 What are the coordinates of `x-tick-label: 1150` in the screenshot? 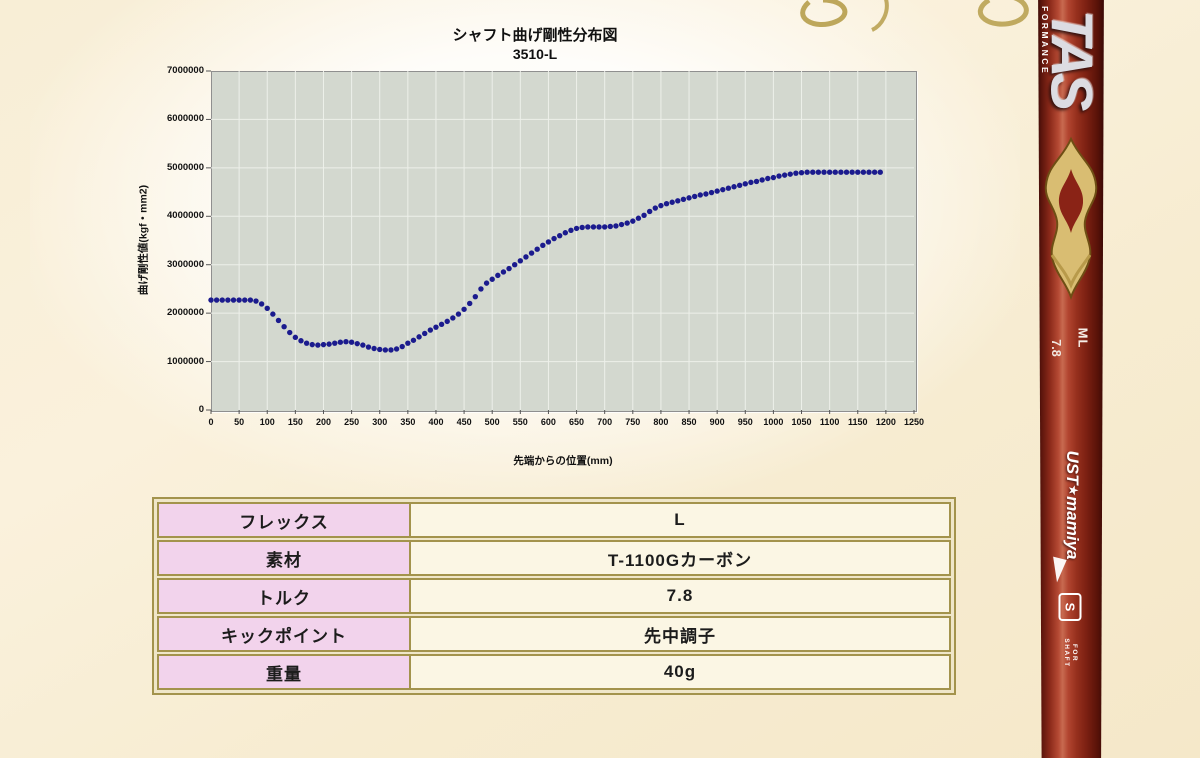 It's located at (857, 422).